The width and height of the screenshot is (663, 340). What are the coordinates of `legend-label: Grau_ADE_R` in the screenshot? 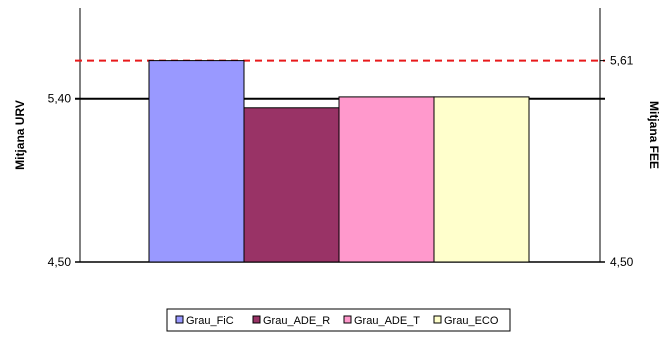 It's located at (296, 321).